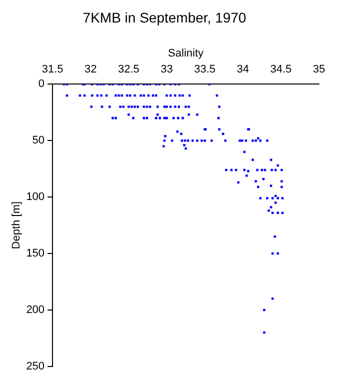 This screenshot has height=384, width=341. Describe the element at coordinates (38, 140) in the screenshot. I see `y-tick-label: 50` at that location.